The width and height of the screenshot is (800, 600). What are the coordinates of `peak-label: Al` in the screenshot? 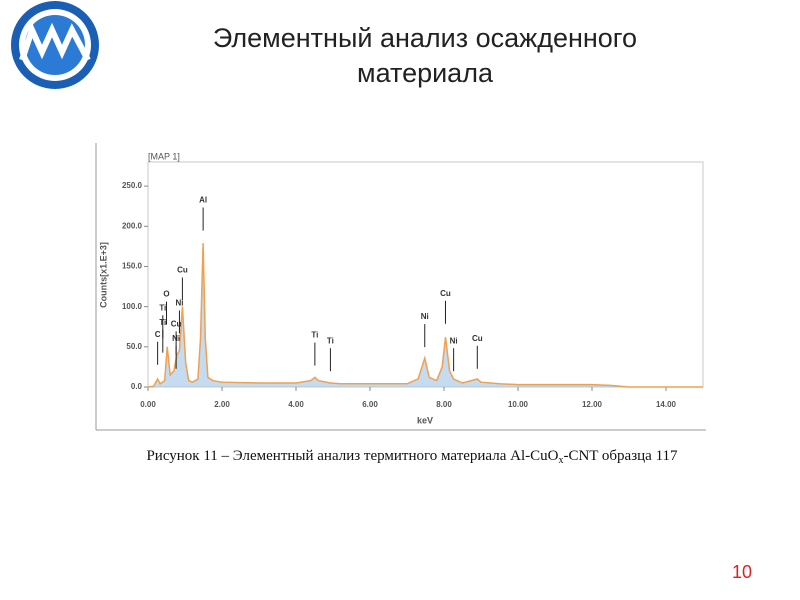 It's located at (203, 200).